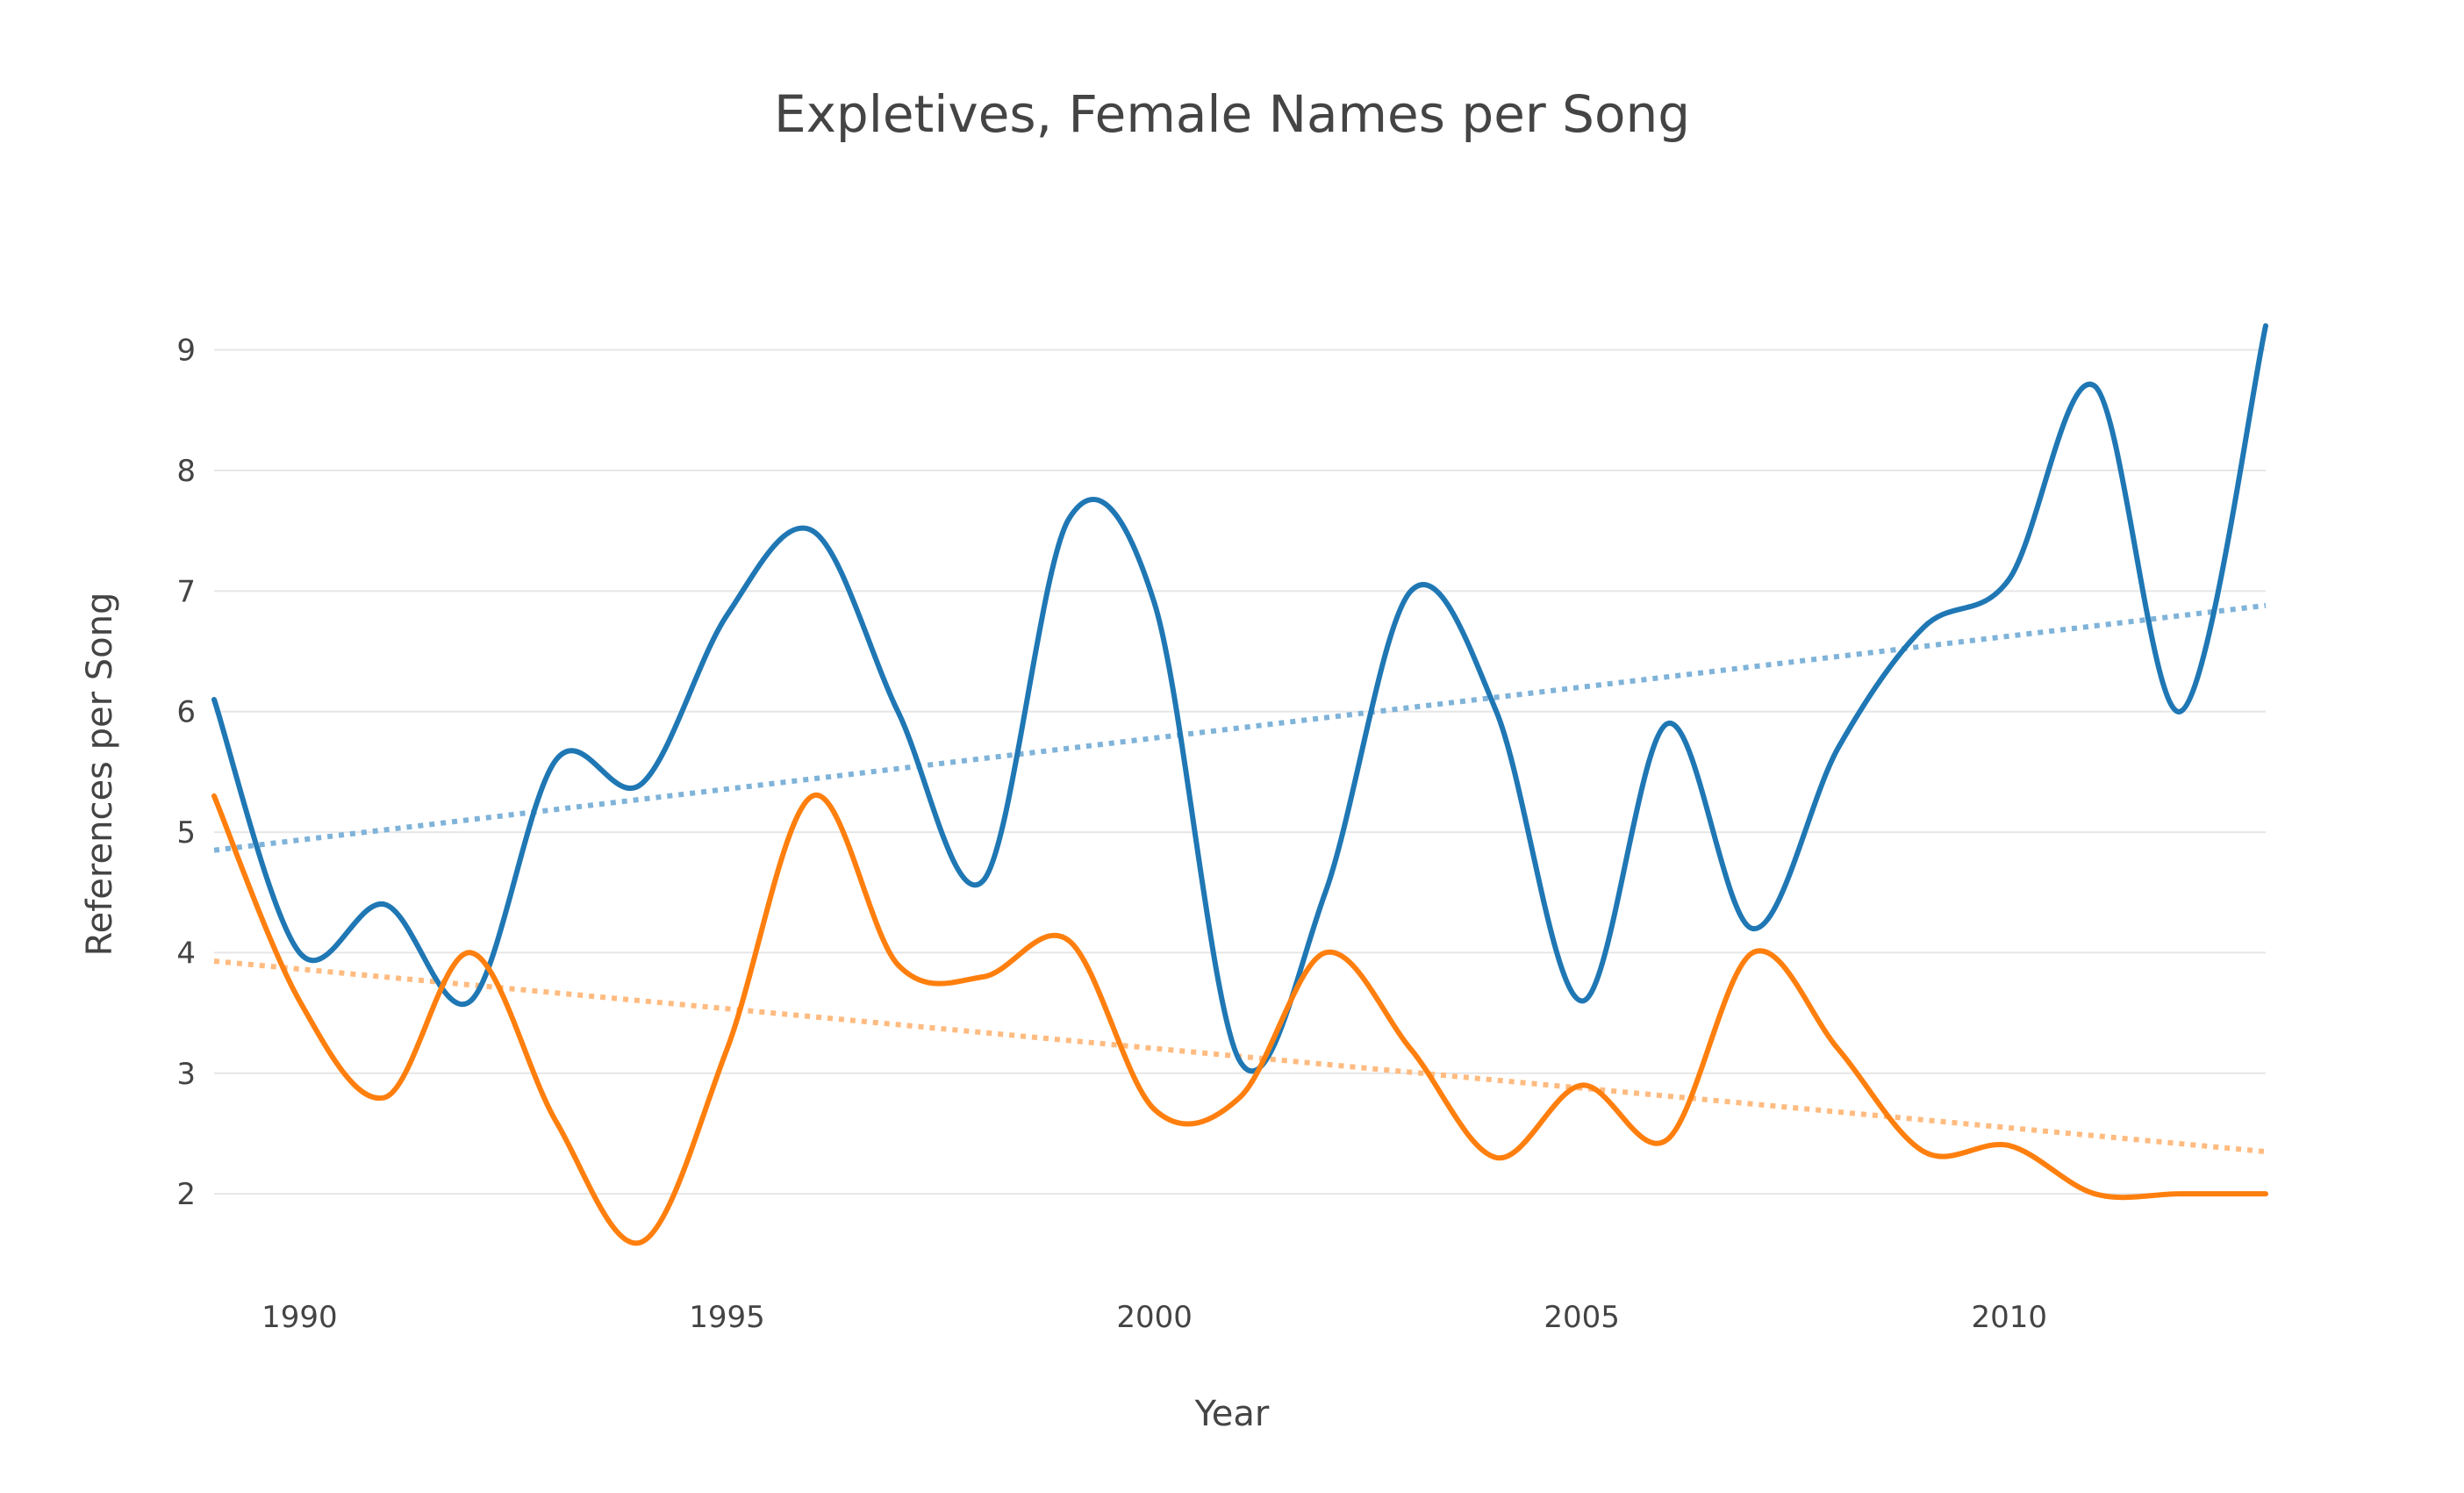 This screenshot has height=1493, width=2464. Describe the element at coordinates (186, 833) in the screenshot. I see `y-tick-label: 5` at that location.